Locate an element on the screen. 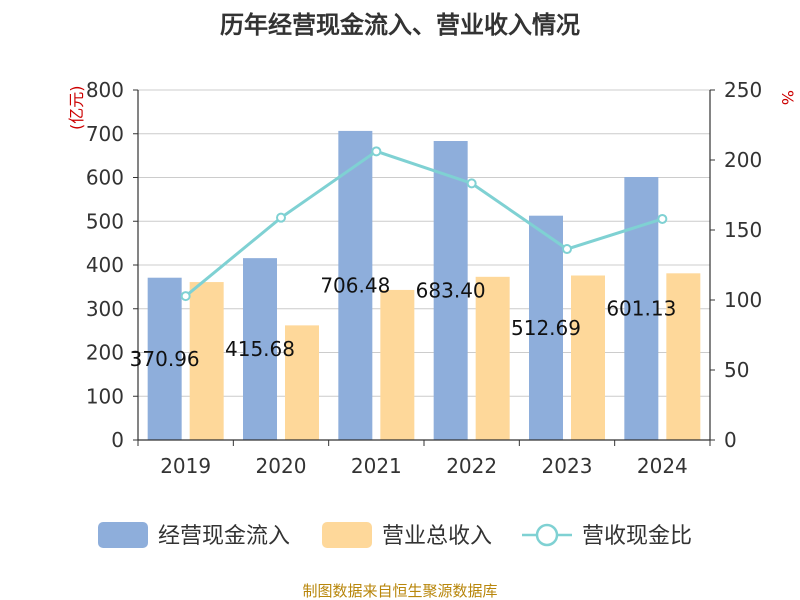  legend-label: 经营现金流入 is located at coordinates (224, 536).